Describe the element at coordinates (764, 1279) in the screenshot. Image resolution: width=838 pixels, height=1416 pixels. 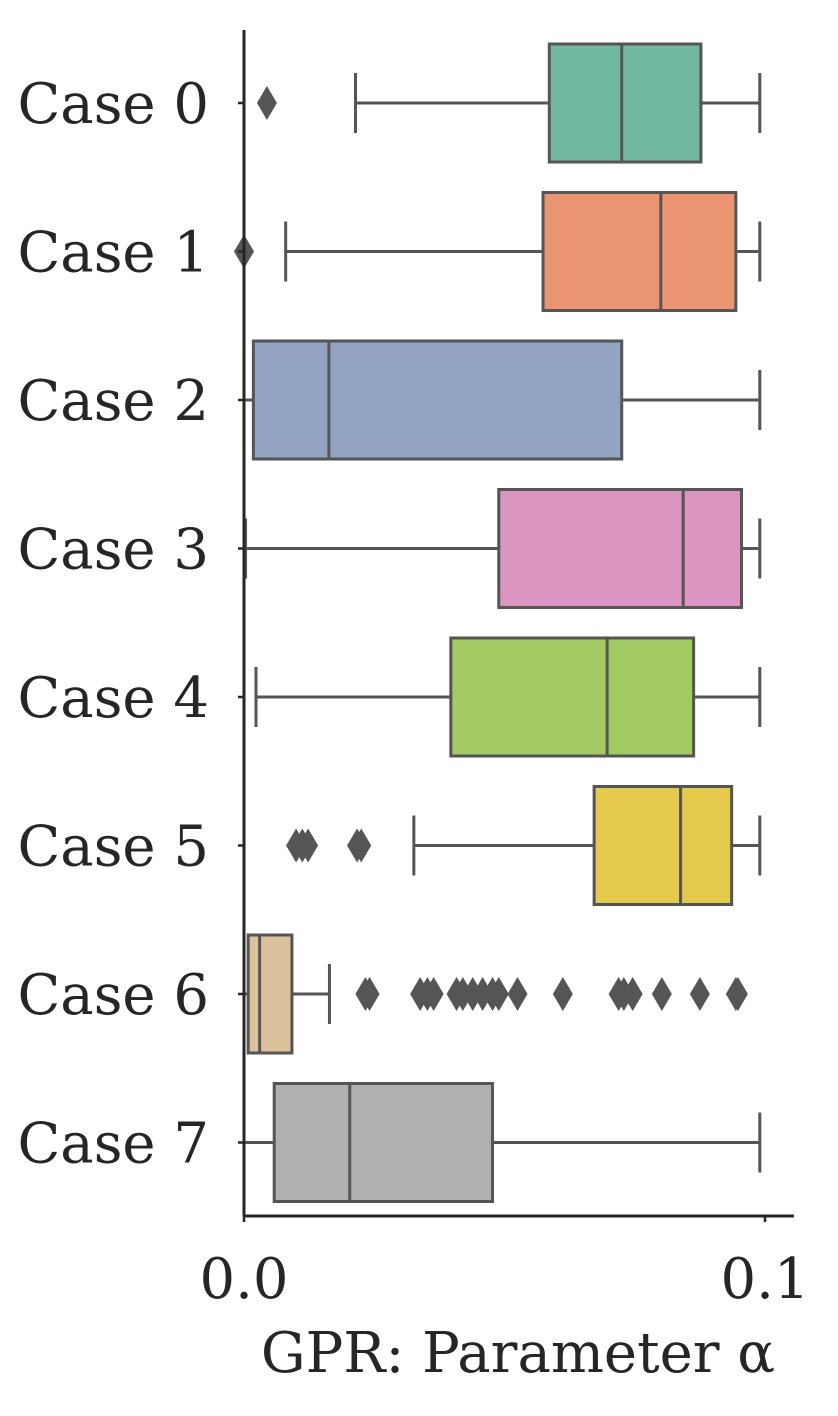
I see `x-tick-label: 0.1` at that location.